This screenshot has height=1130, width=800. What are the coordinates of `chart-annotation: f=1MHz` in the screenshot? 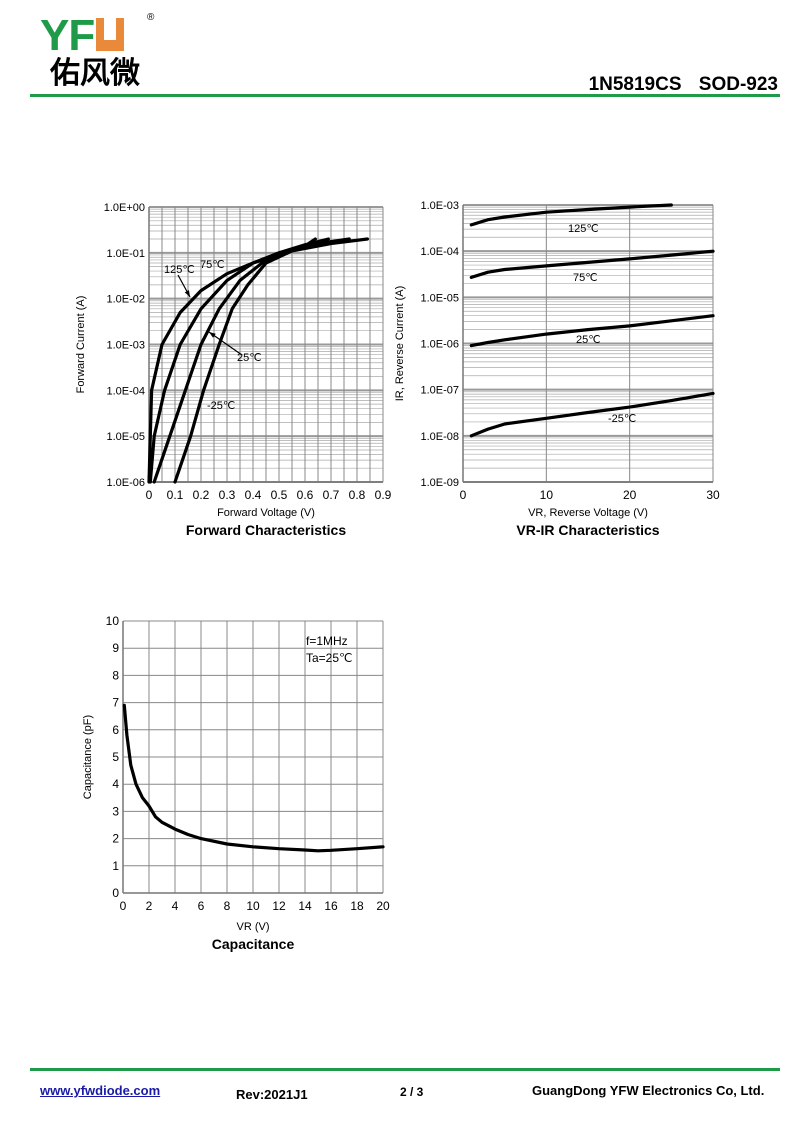 It's located at (327, 641).